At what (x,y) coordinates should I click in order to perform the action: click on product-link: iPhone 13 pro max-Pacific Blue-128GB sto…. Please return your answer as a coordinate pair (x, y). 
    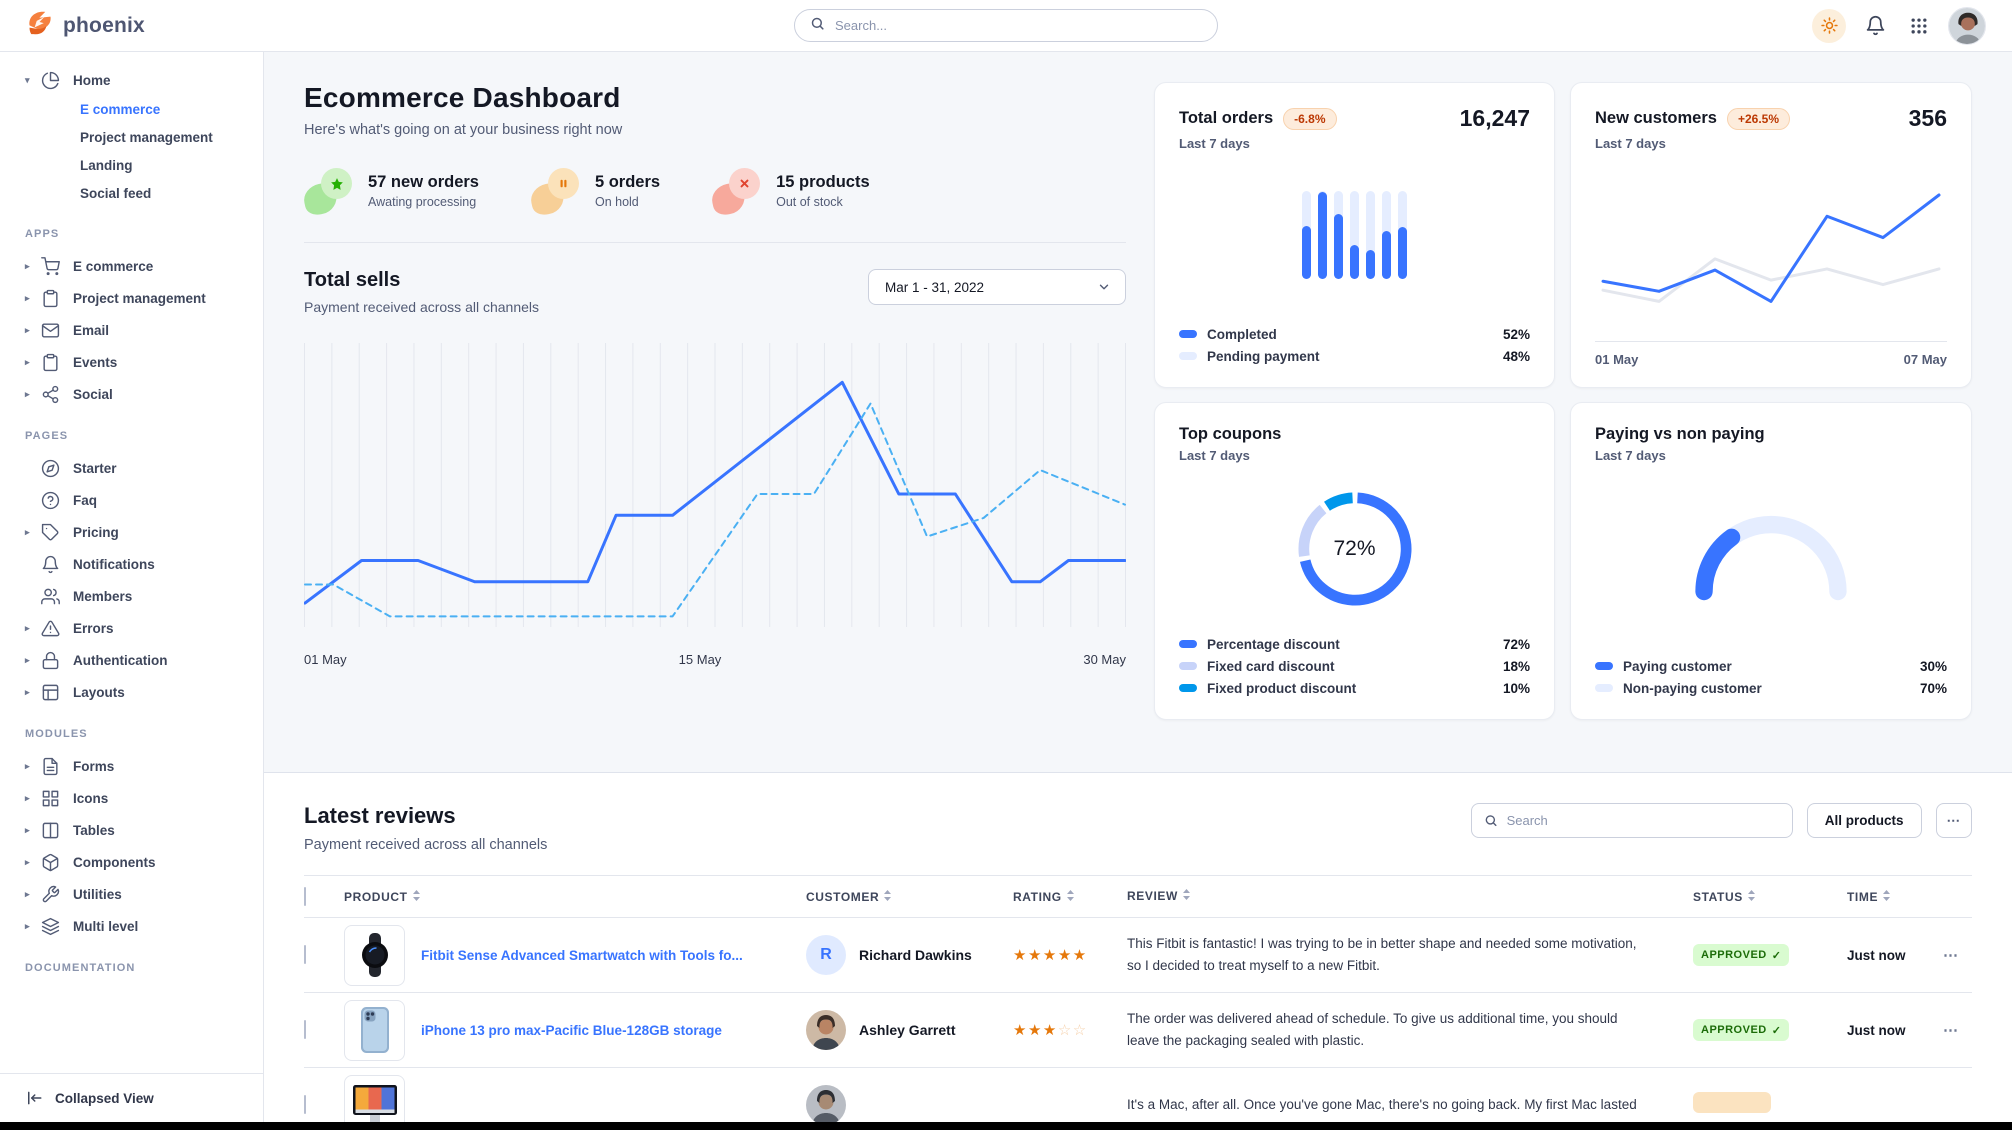
    Looking at the image, I should click on (571, 1030).